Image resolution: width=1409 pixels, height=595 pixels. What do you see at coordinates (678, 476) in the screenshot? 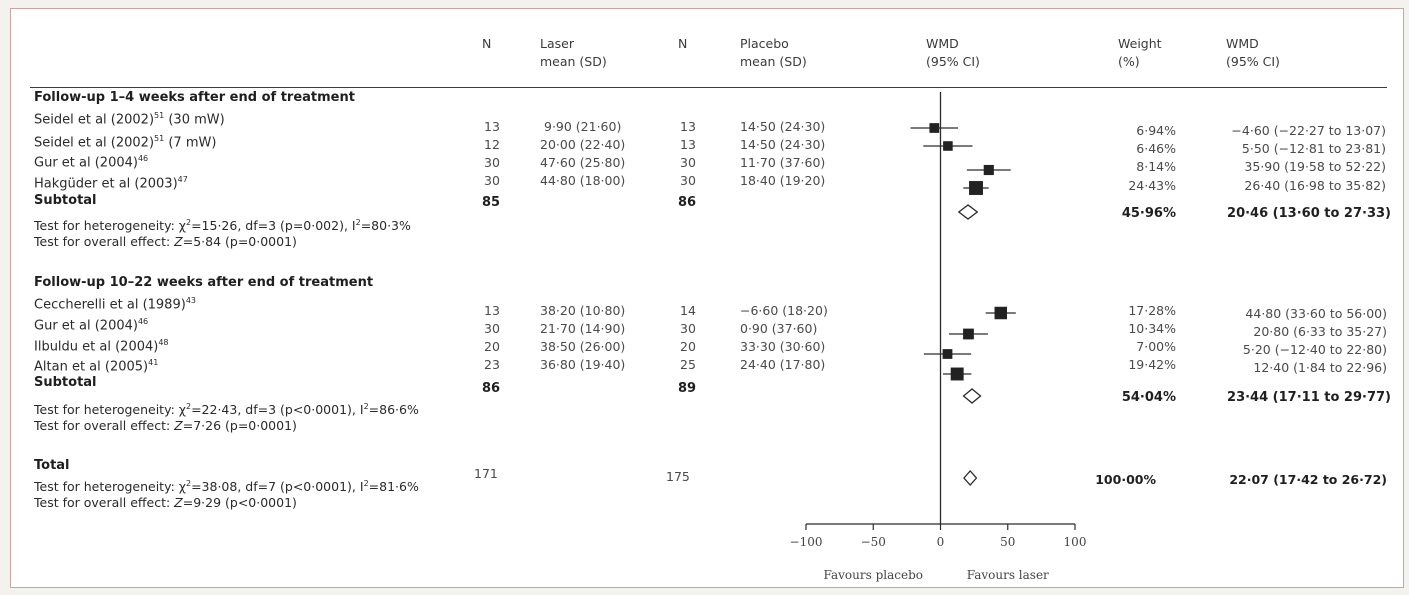
I see `total-placebo-n: 175` at bounding box center [678, 476].